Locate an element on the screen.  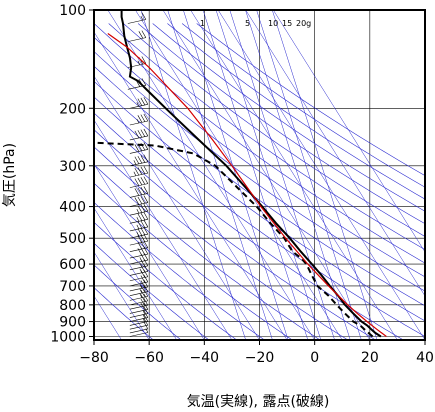
wind-barbs is located at coordinates (138, 173).